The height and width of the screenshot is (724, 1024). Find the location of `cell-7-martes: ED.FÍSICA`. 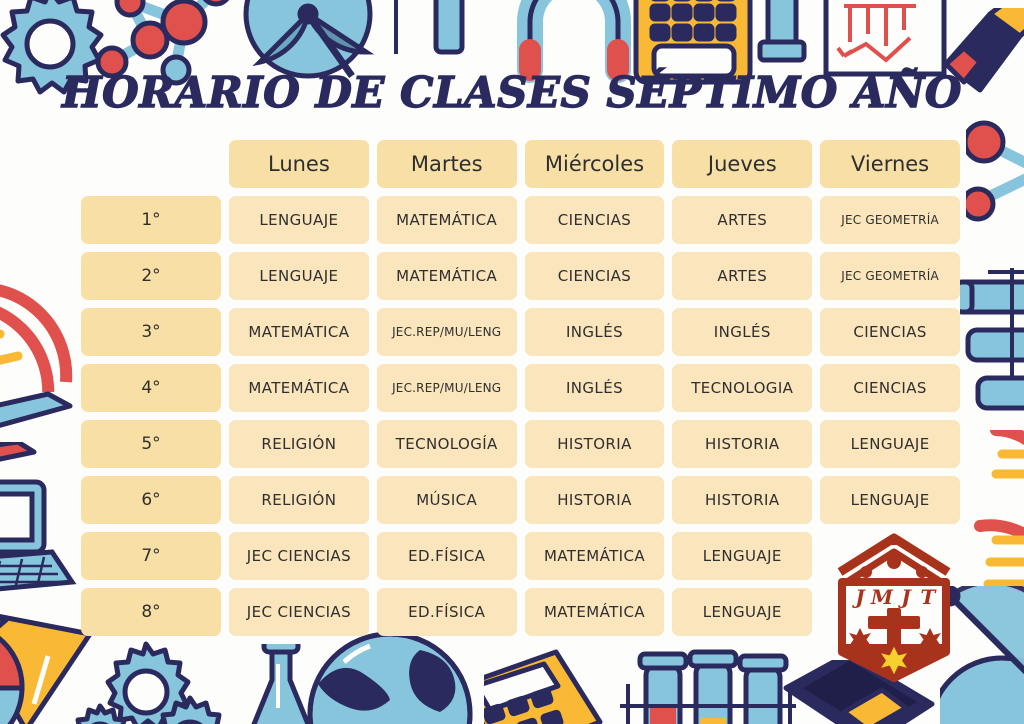

cell-7-martes: ED.FÍSICA is located at coordinates (446, 556).